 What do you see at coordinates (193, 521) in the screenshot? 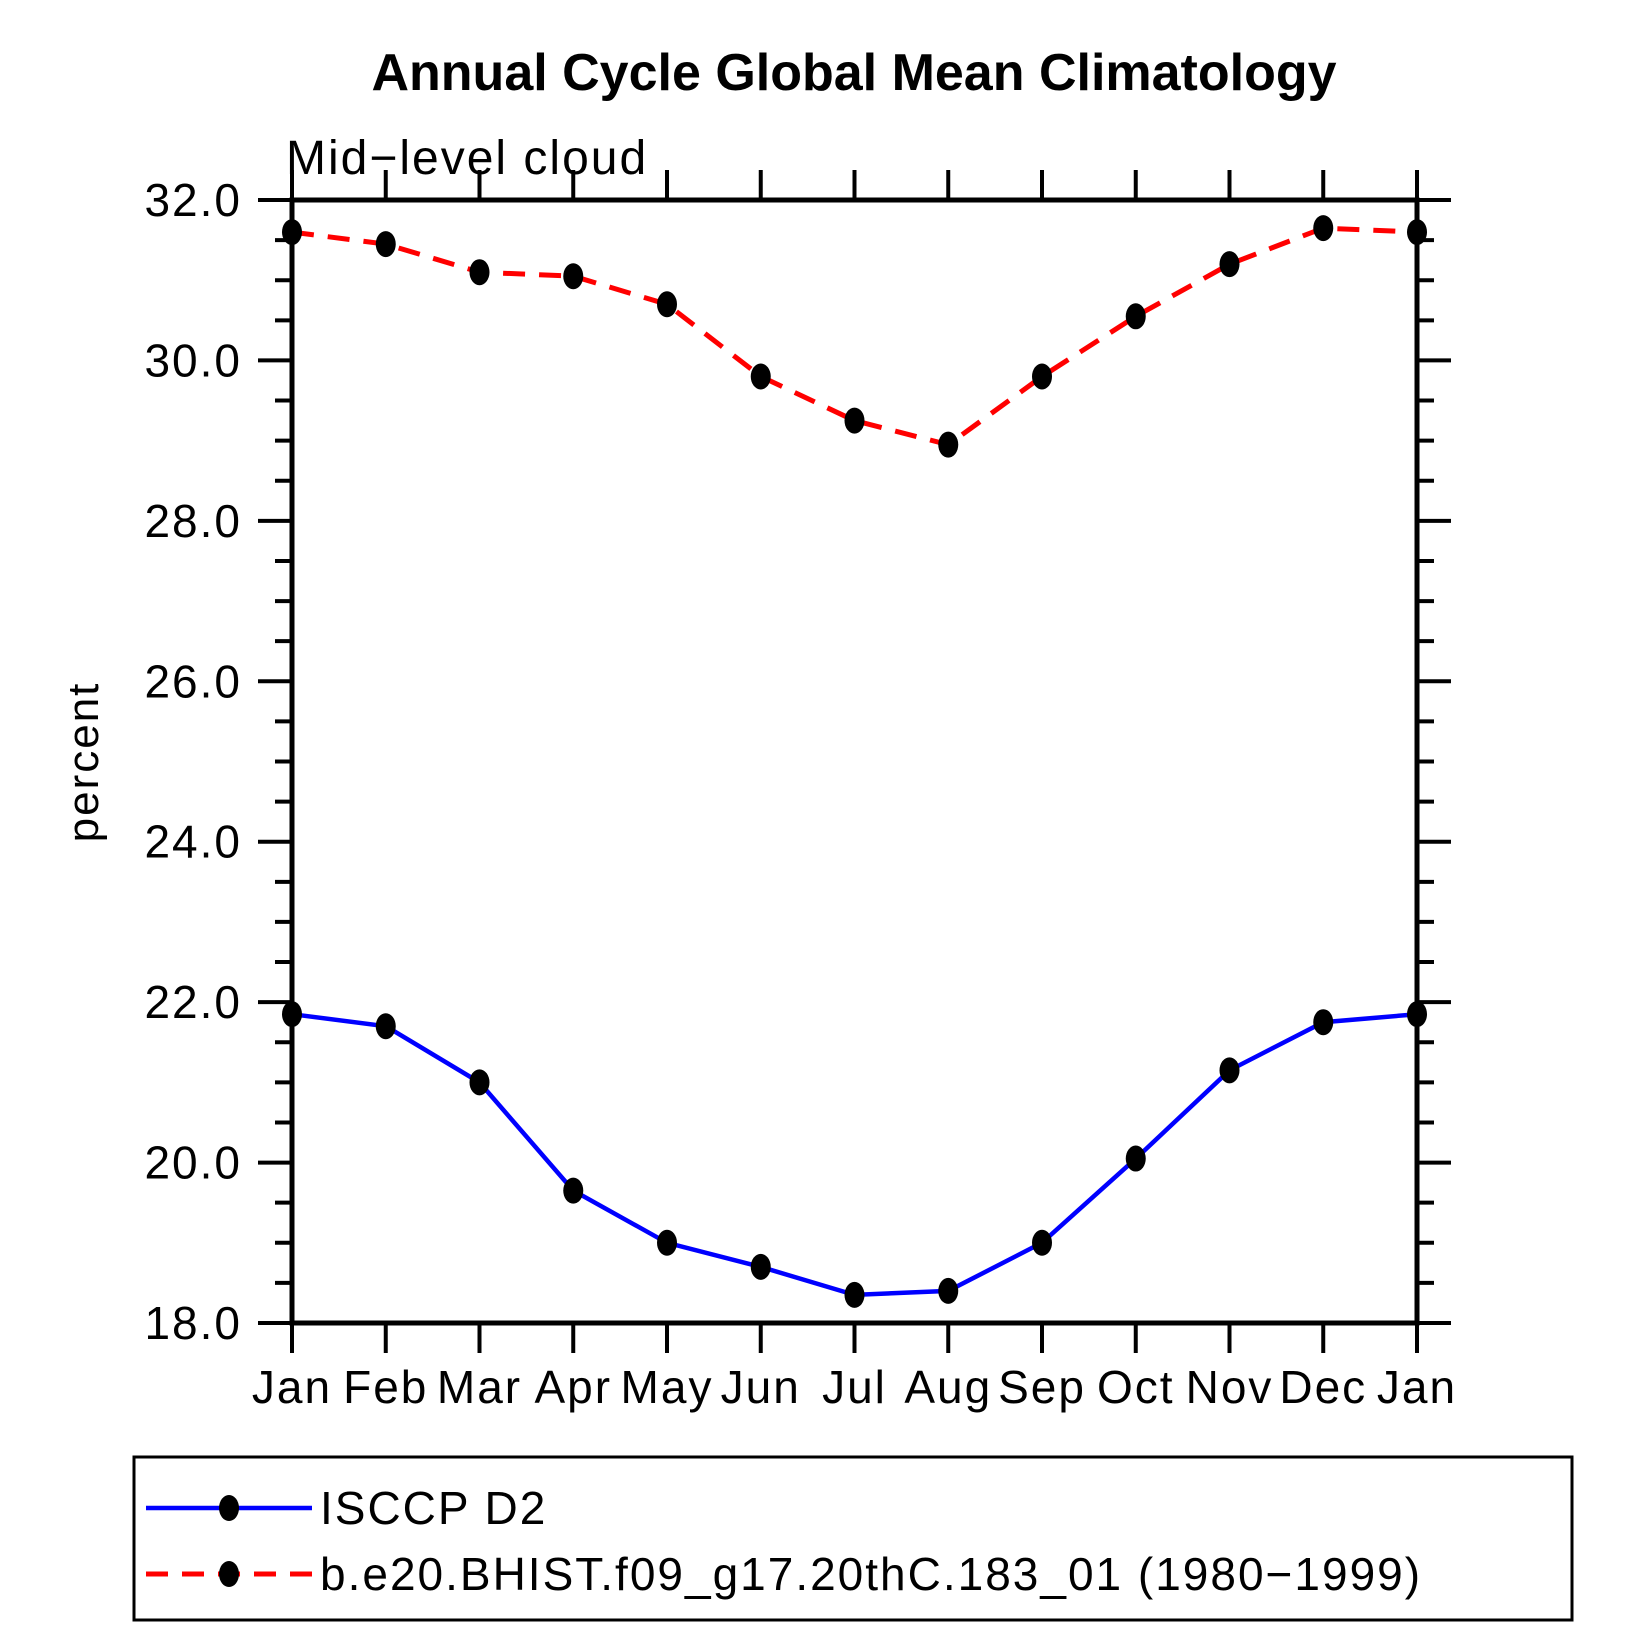
I see `y-tick-label: 28.0` at bounding box center [193, 521].